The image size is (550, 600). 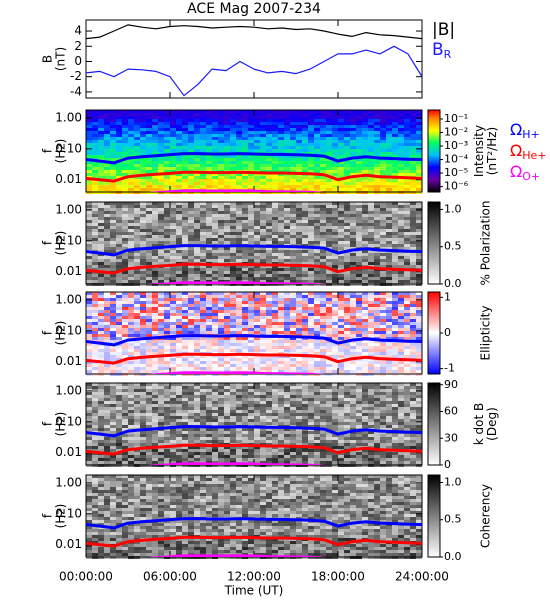 What do you see at coordinates (68, 179) in the screenshot?
I see `y-tick-label: 0.01` at bounding box center [68, 179].